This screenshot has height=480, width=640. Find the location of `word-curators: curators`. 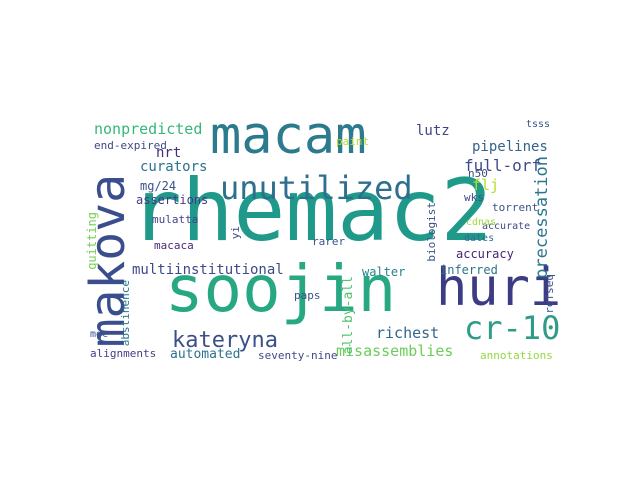

word-curators: curators is located at coordinates (174, 167).